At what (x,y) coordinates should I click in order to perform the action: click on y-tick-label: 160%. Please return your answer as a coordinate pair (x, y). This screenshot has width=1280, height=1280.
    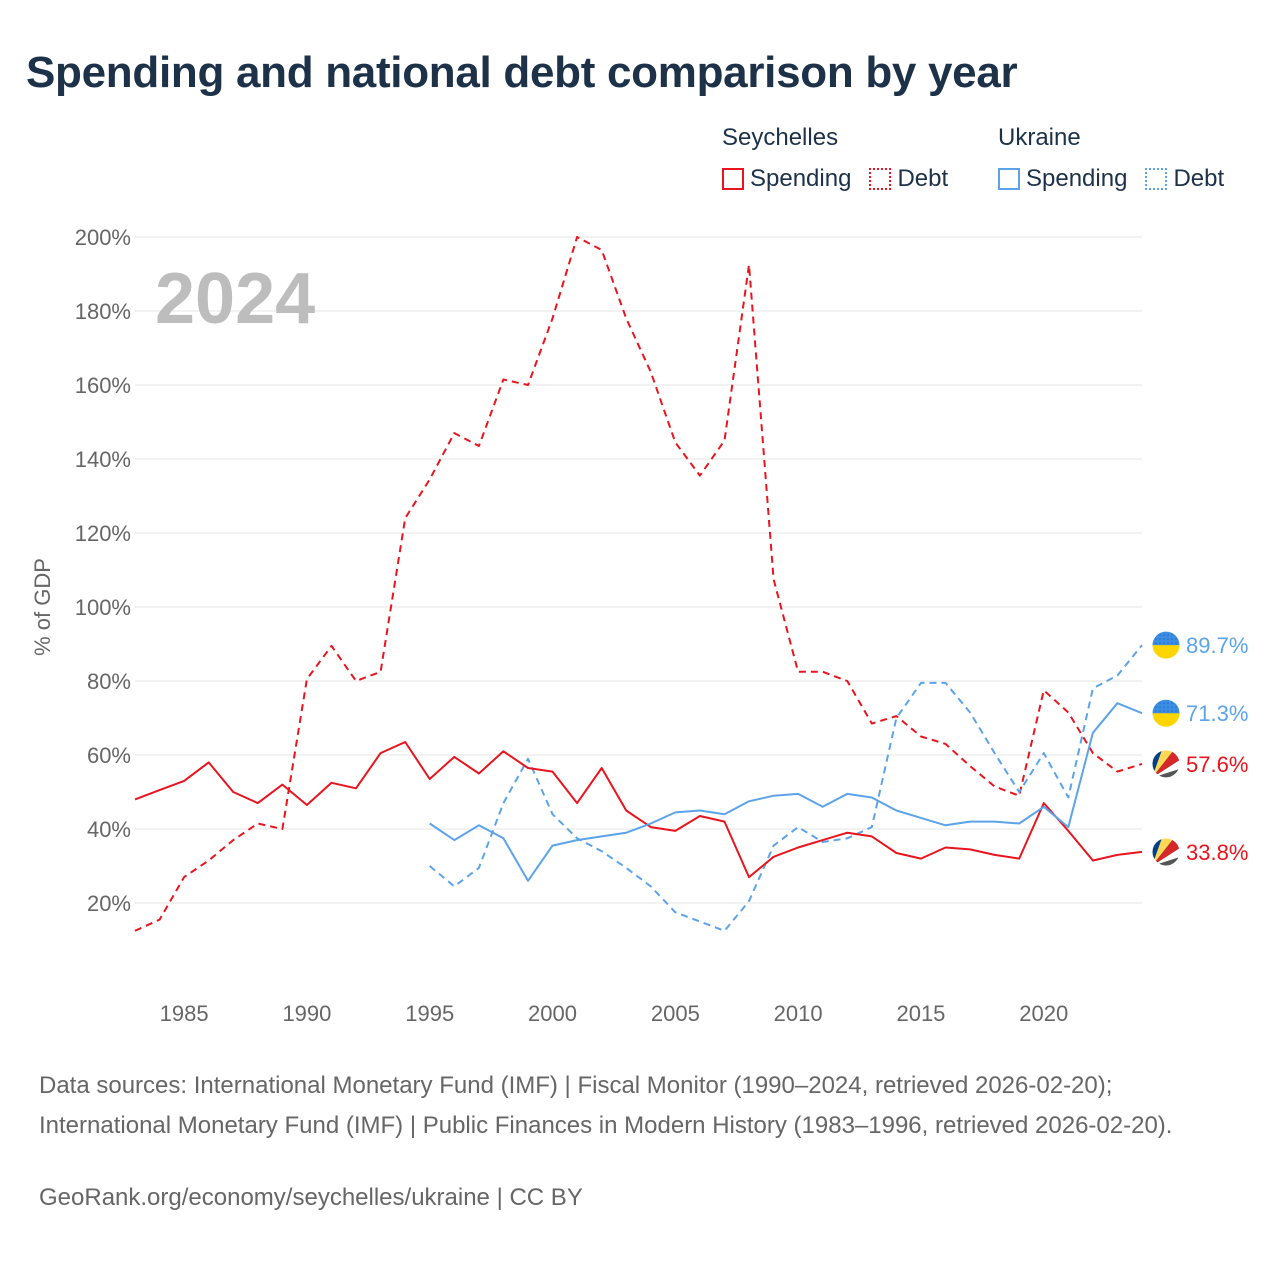
    Looking at the image, I should click on (103, 385).